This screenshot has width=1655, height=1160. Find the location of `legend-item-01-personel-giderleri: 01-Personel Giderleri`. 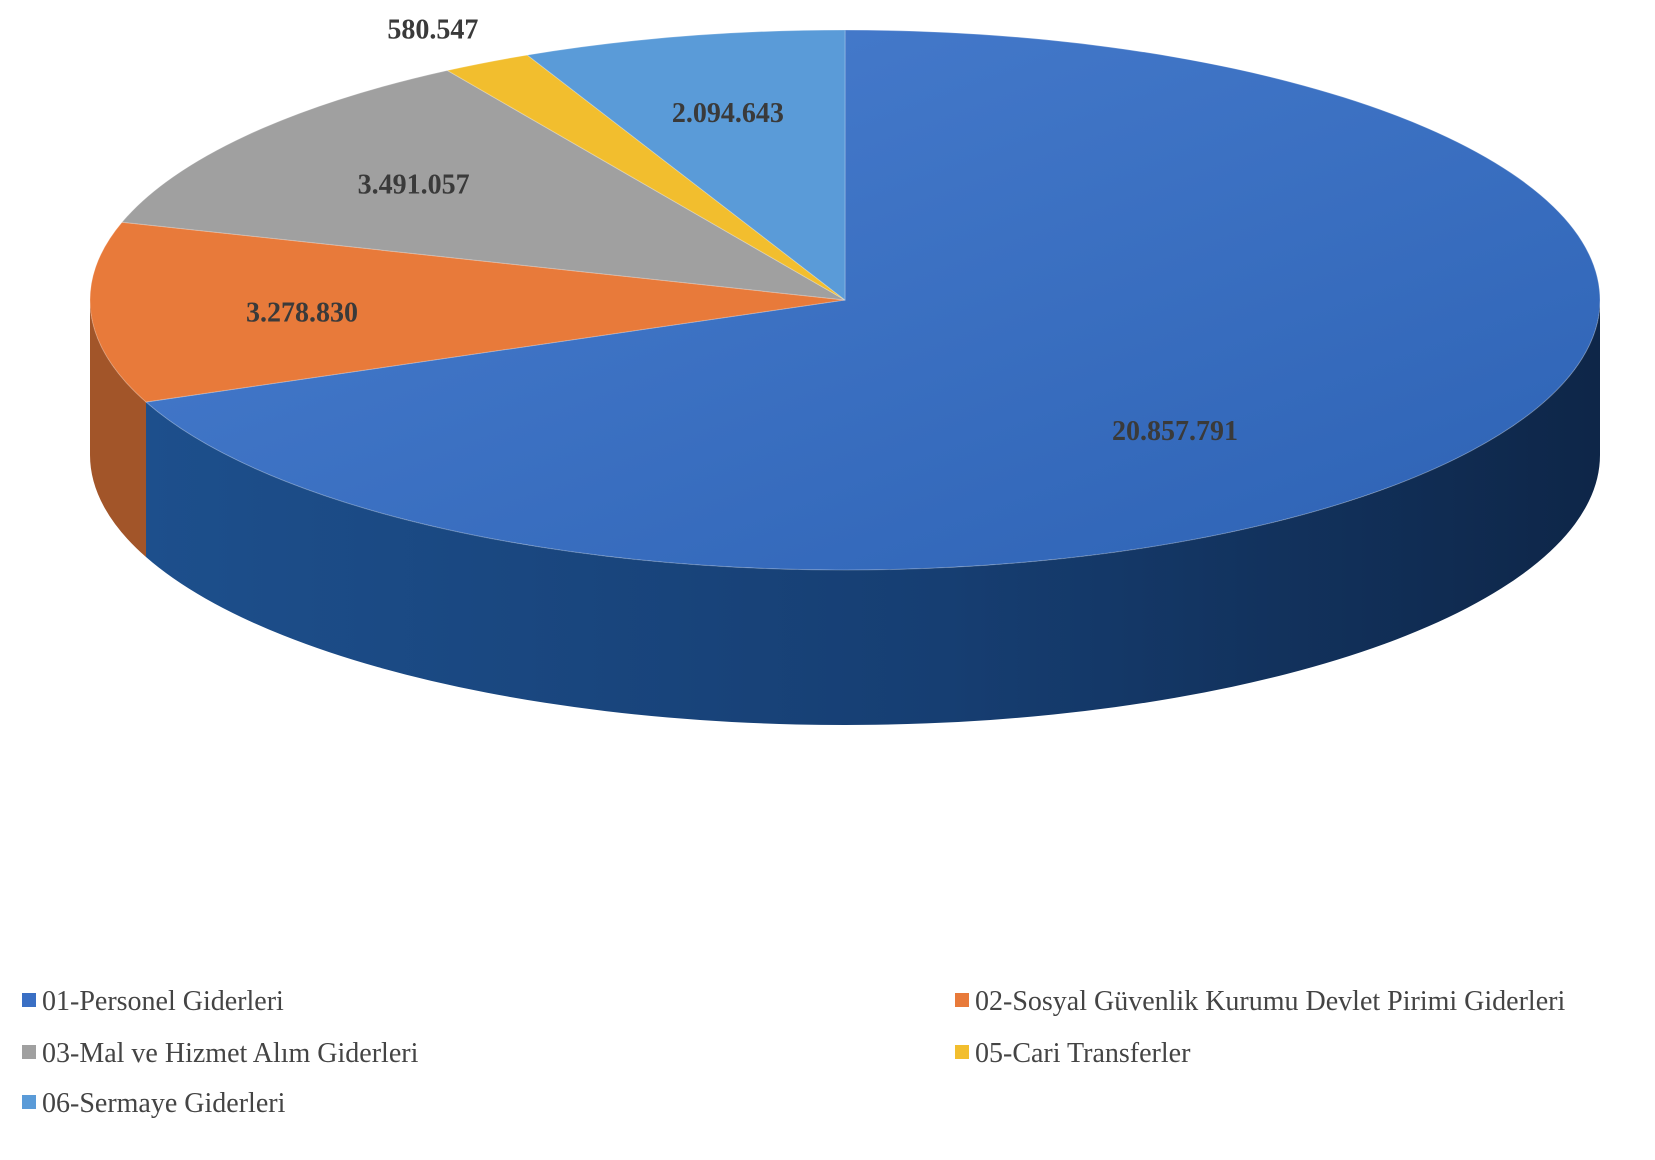

legend-item-01-personel-giderleri: 01-Personel Giderleri is located at coordinates (153, 1001).